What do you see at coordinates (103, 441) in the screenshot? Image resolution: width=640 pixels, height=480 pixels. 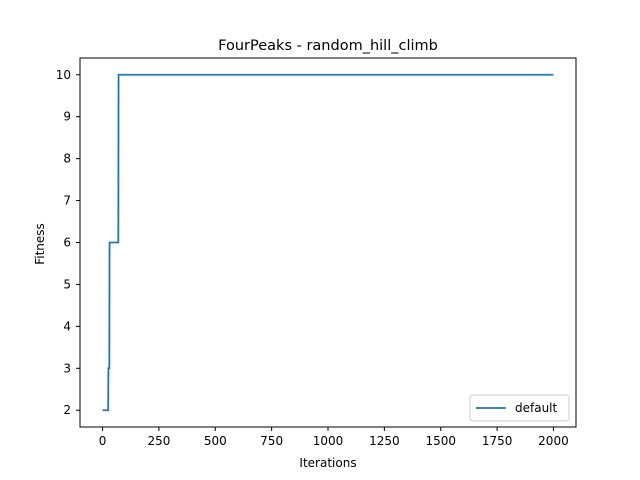 I see `x-tick-label: 0` at bounding box center [103, 441].